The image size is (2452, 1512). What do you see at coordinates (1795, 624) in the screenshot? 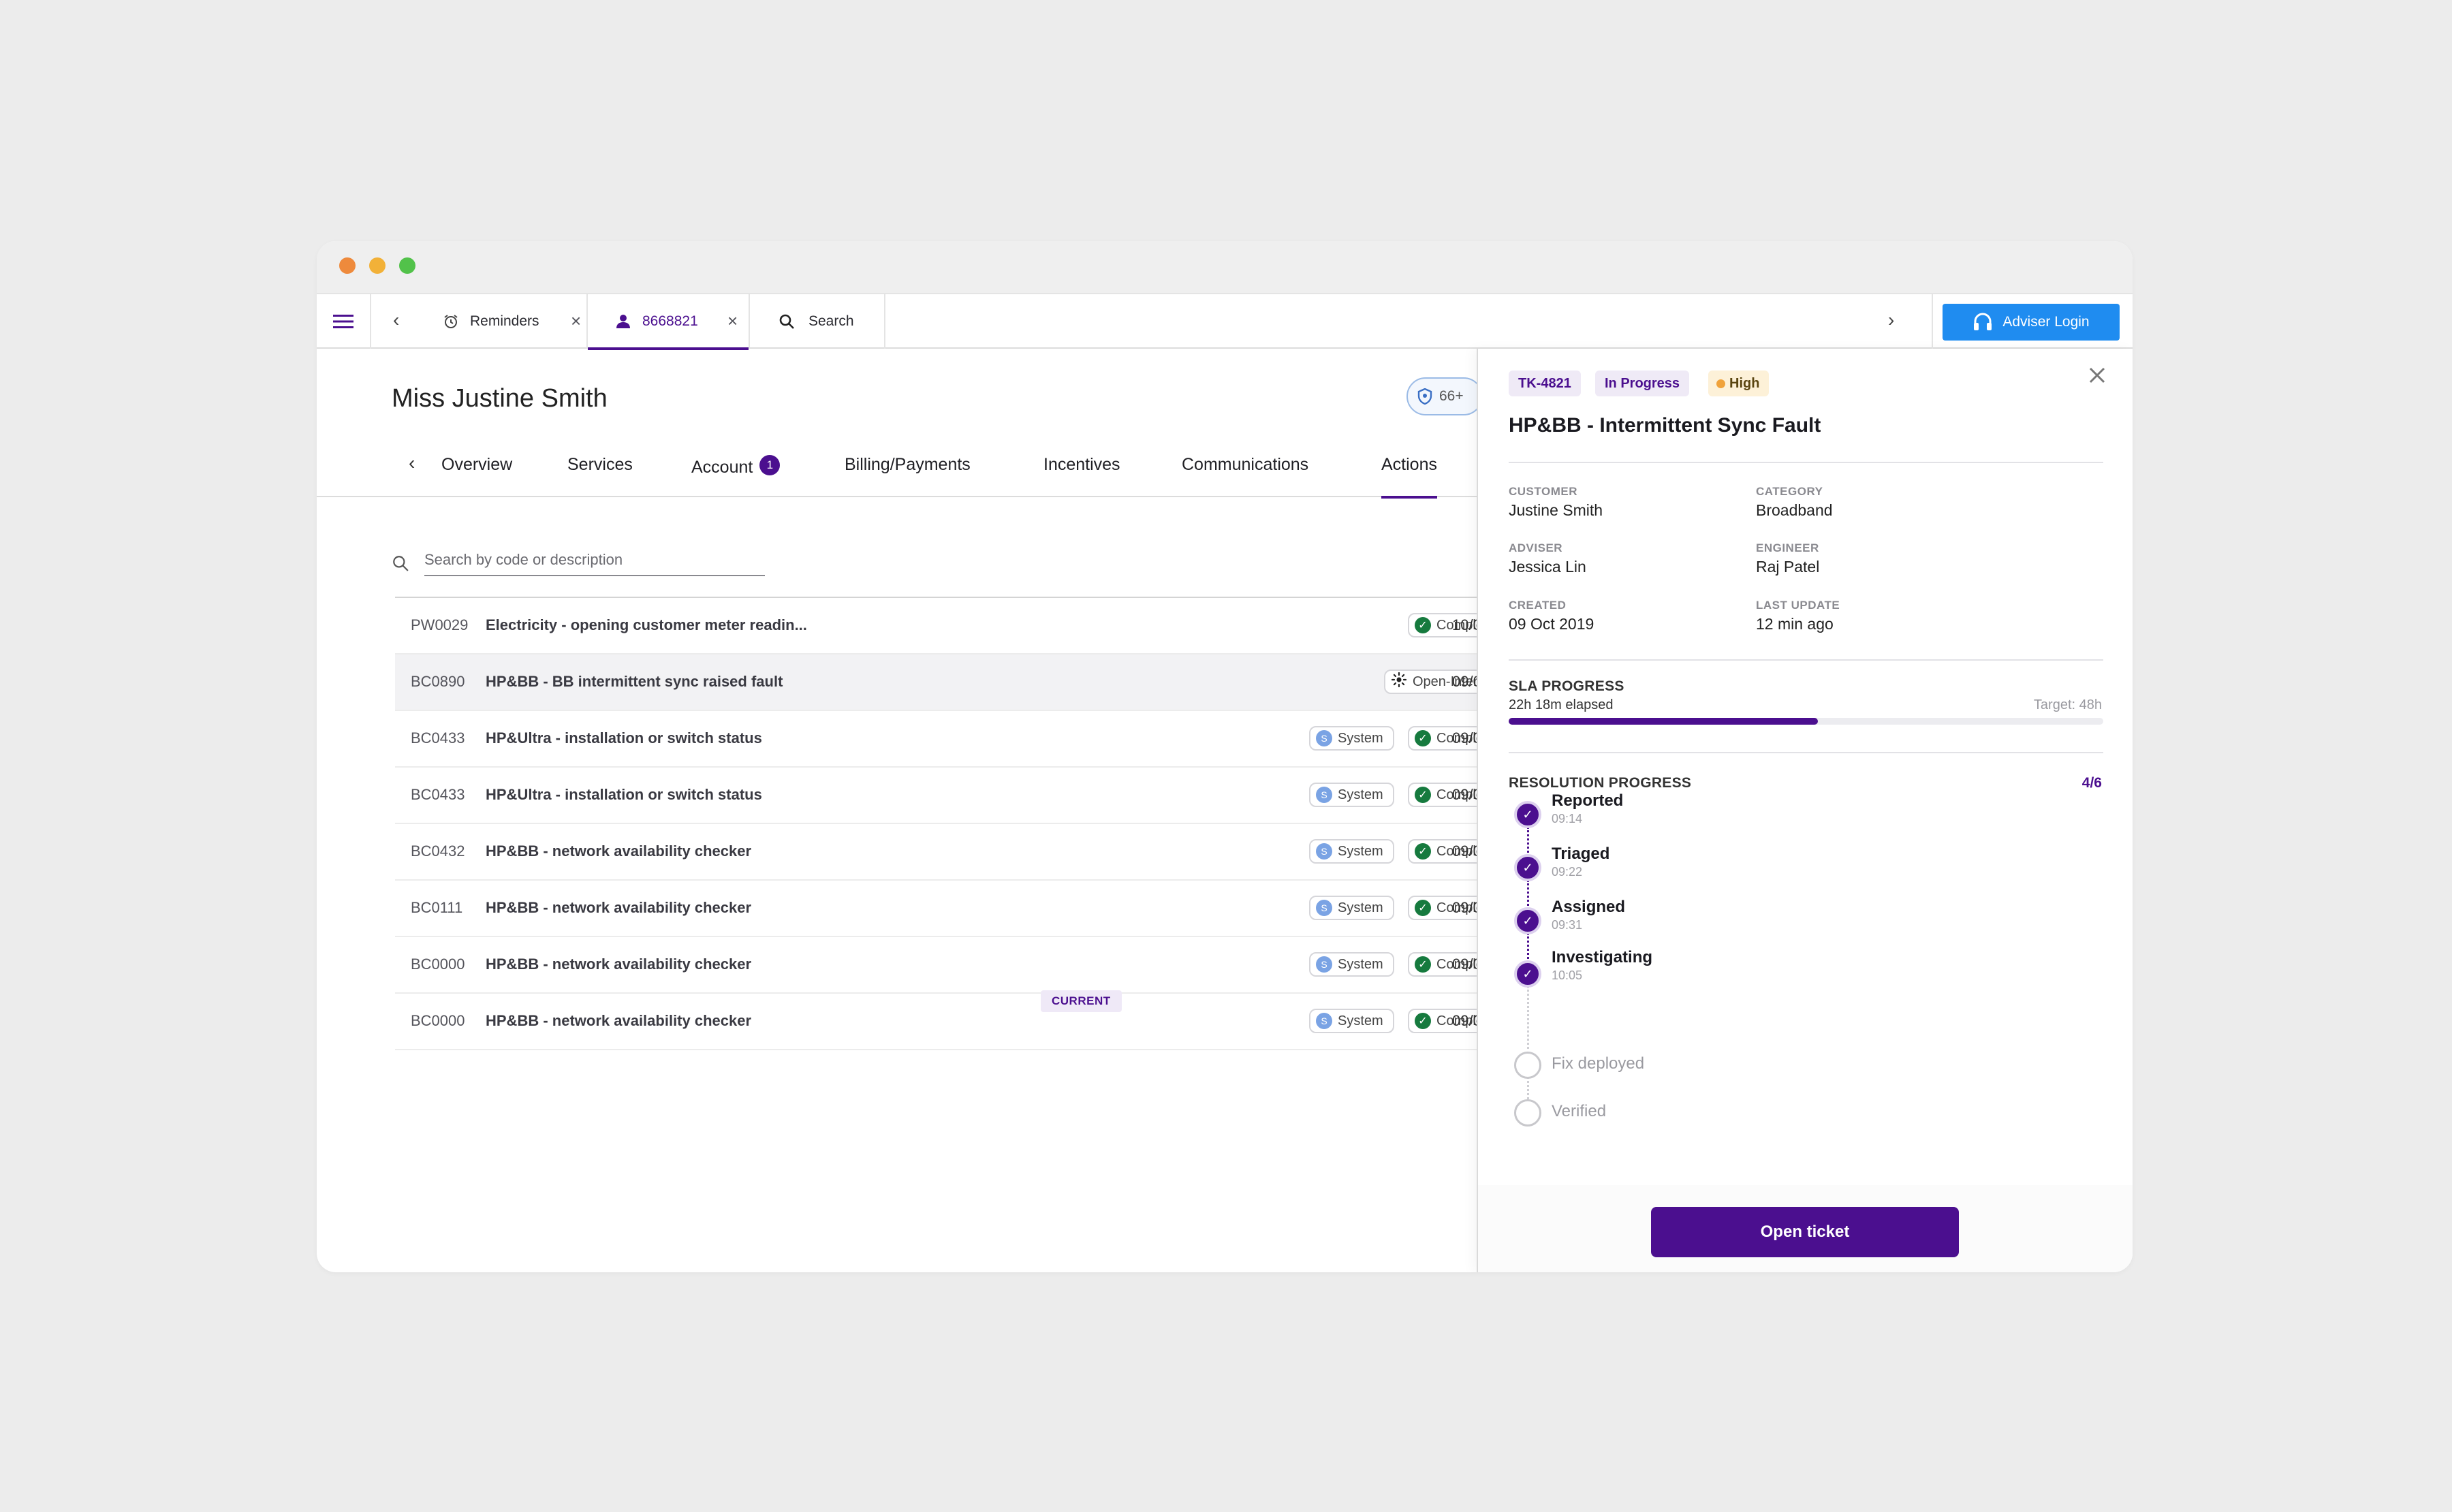
I see `last-update-value: 12 min ago` at bounding box center [1795, 624].